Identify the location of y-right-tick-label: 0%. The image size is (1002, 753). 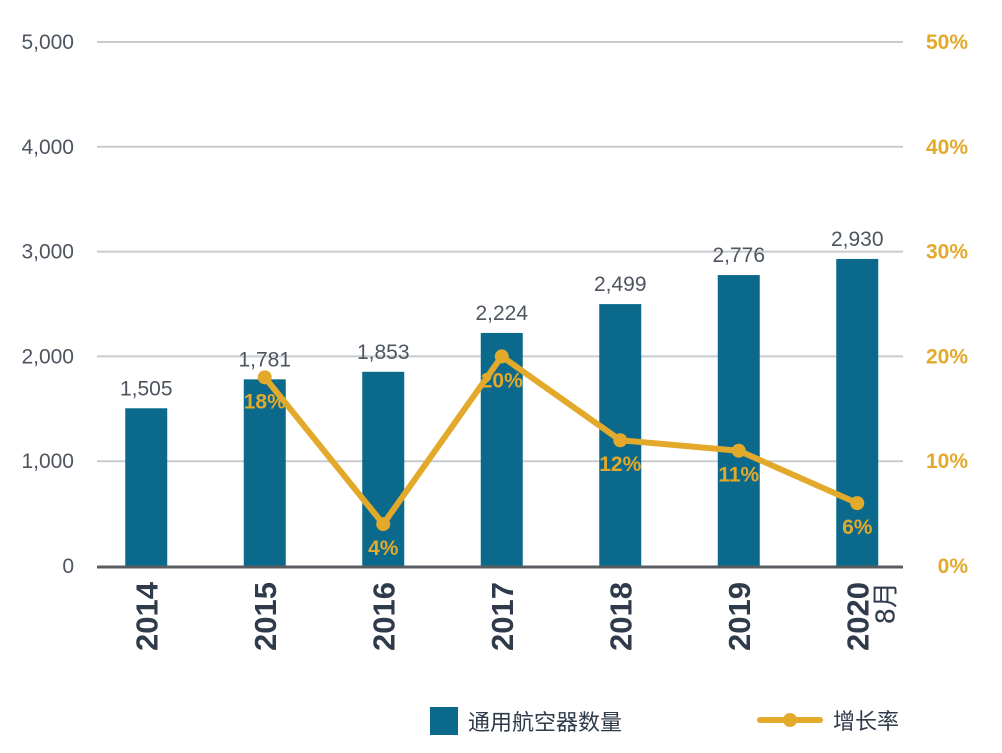
(953, 566).